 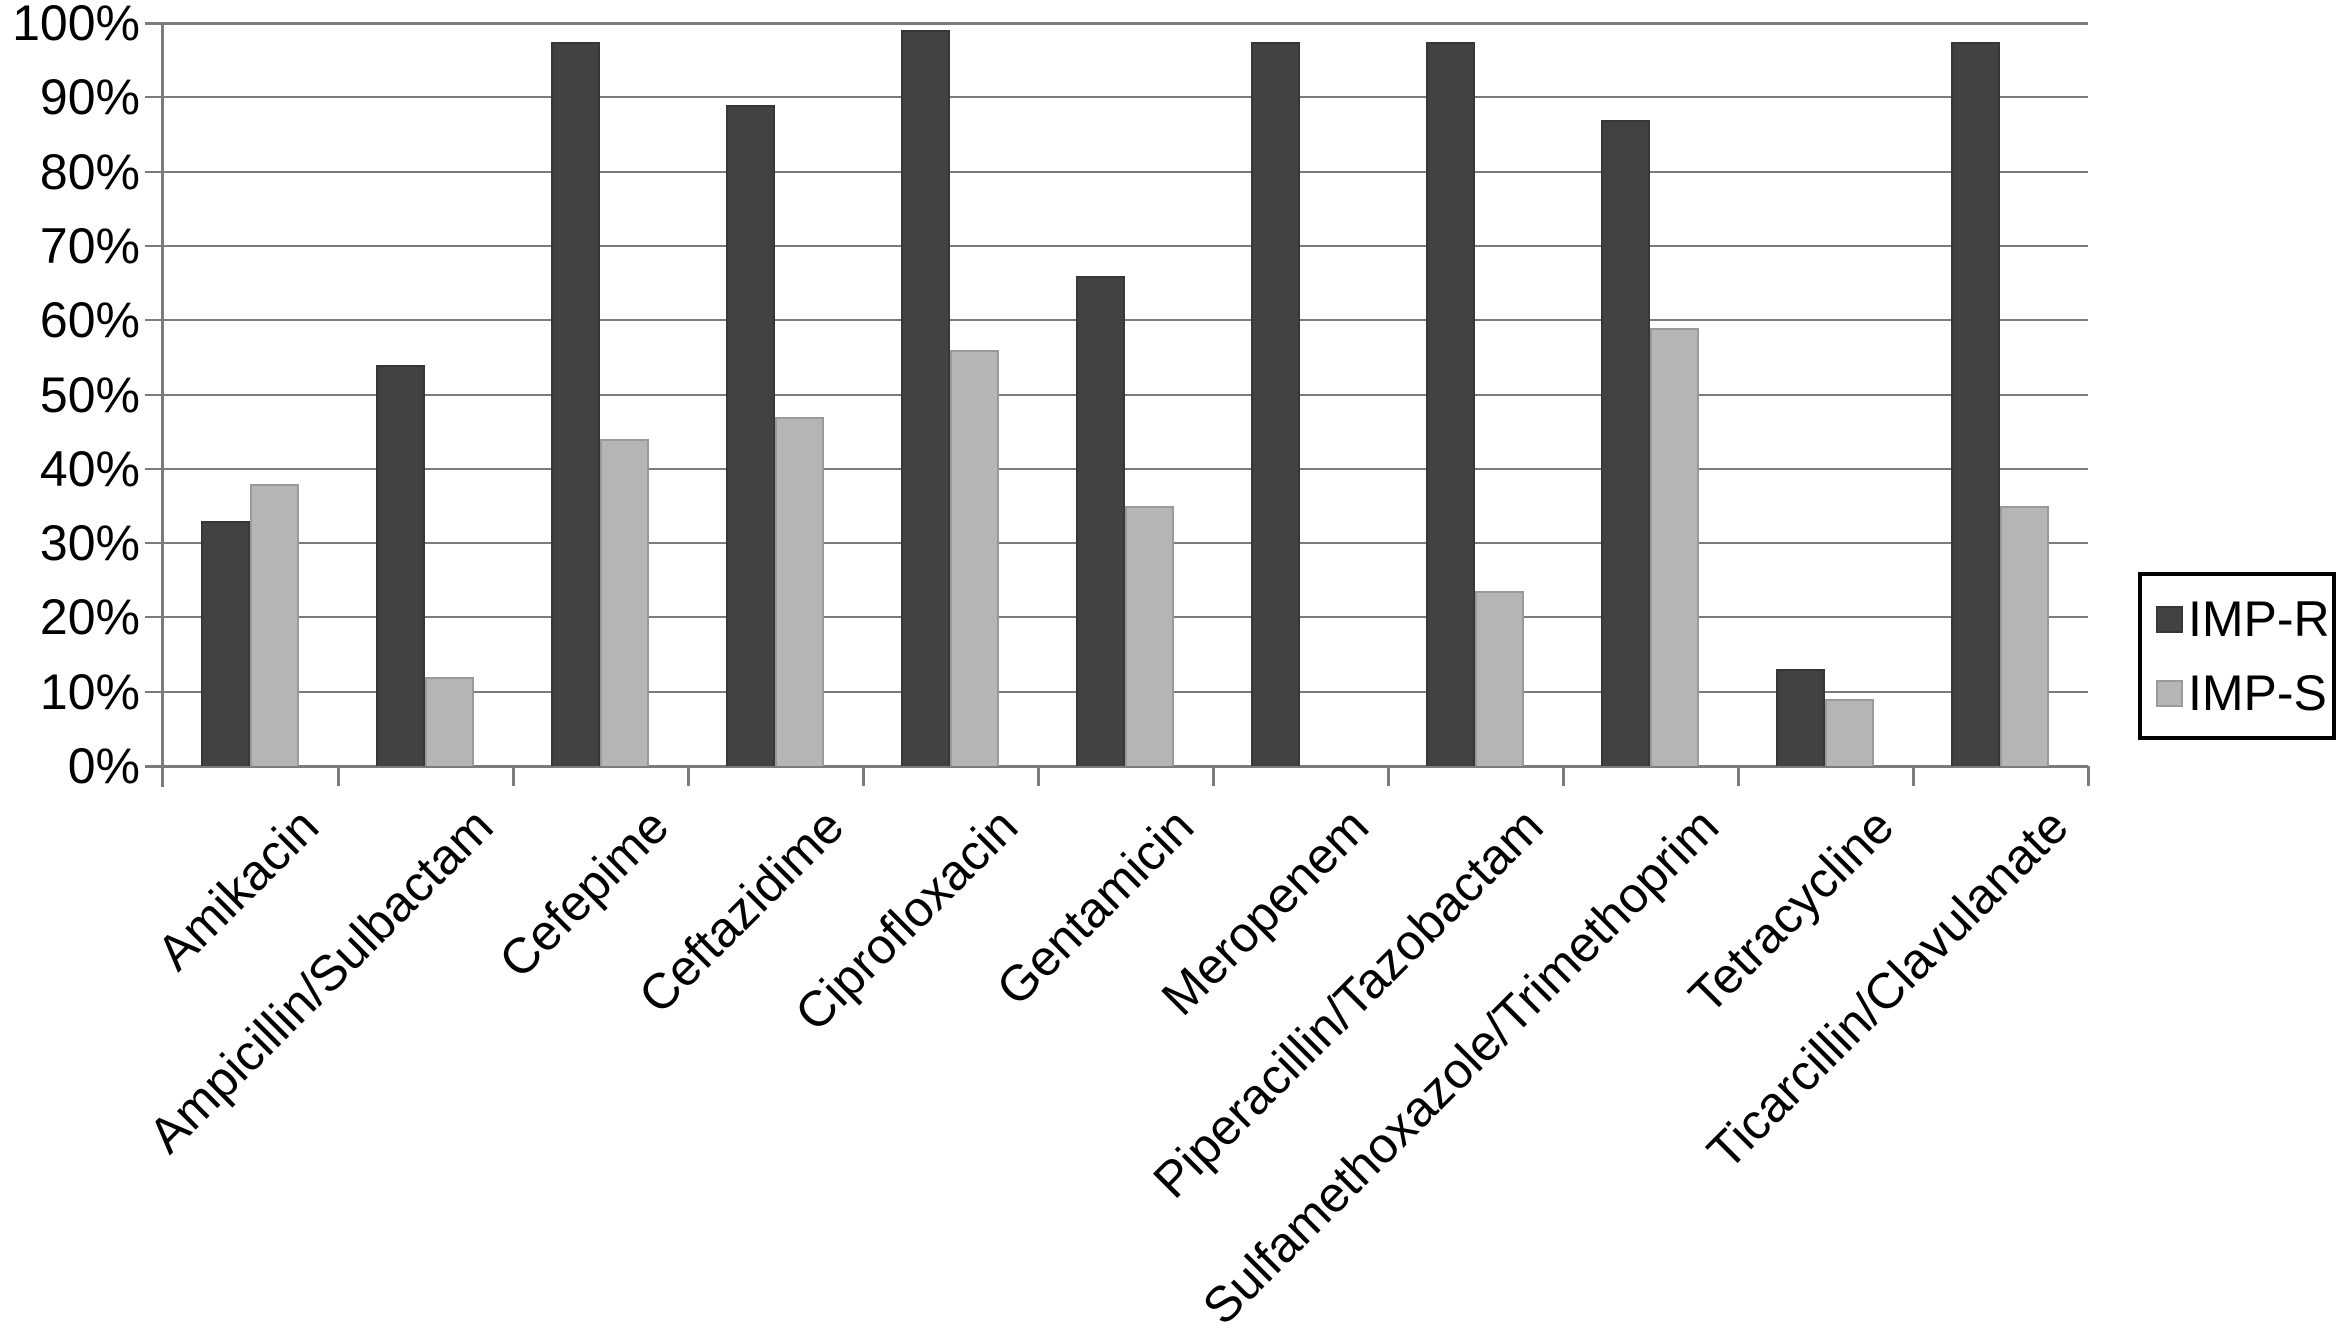 What do you see at coordinates (400, 565) in the screenshot?
I see `bar-imp-r-ampicillin-sulbactam` at bounding box center [400, 565].